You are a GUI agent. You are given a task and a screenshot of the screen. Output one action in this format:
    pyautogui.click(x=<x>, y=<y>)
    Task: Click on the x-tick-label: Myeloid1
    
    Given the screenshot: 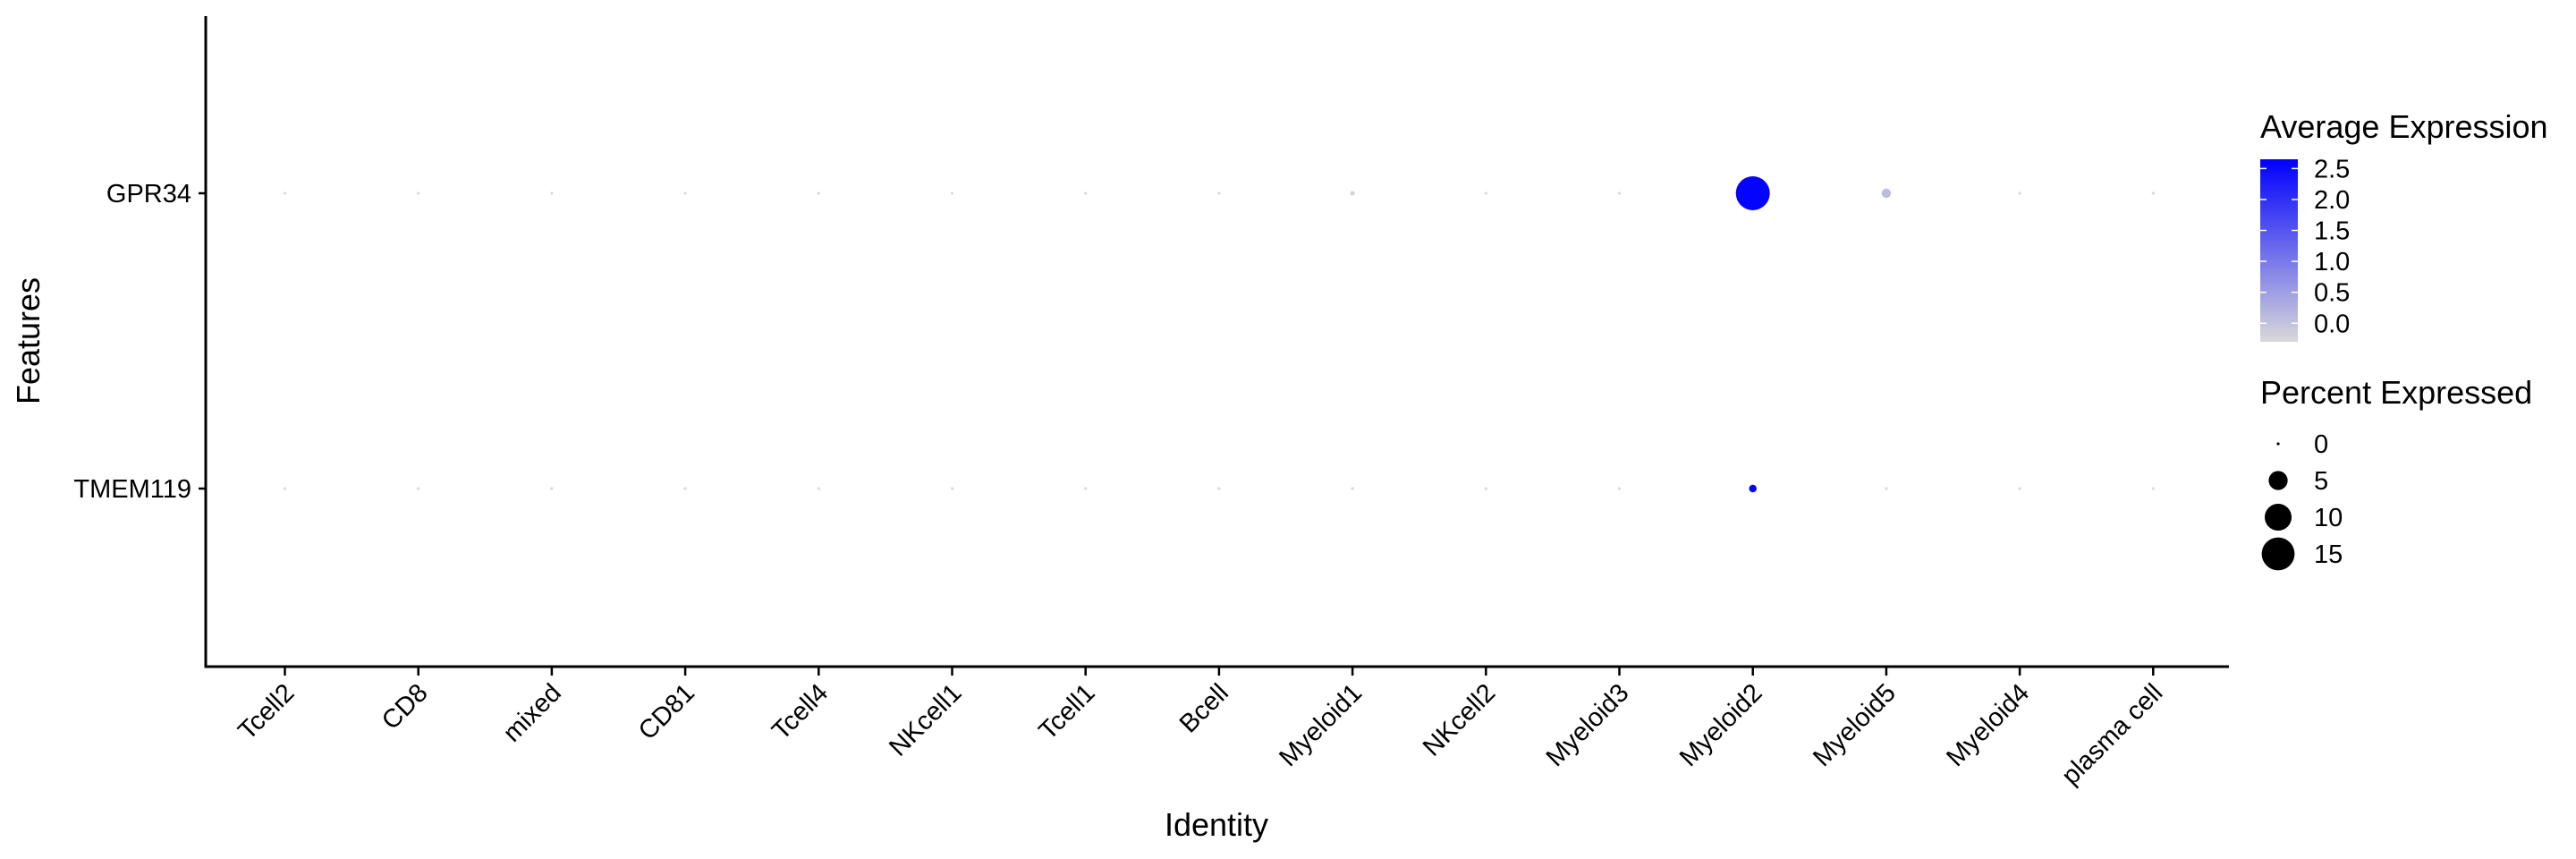 What is the action you would take?
    pyautogui.click(x=1321, y=725)
    